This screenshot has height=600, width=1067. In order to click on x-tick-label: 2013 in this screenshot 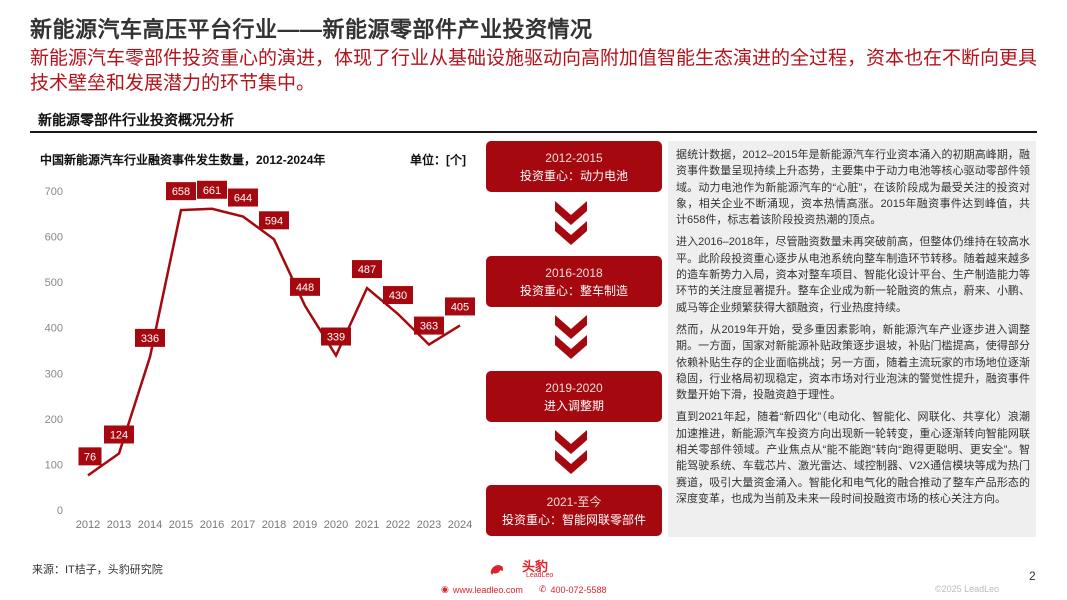, I will do `click(119, 525)`.